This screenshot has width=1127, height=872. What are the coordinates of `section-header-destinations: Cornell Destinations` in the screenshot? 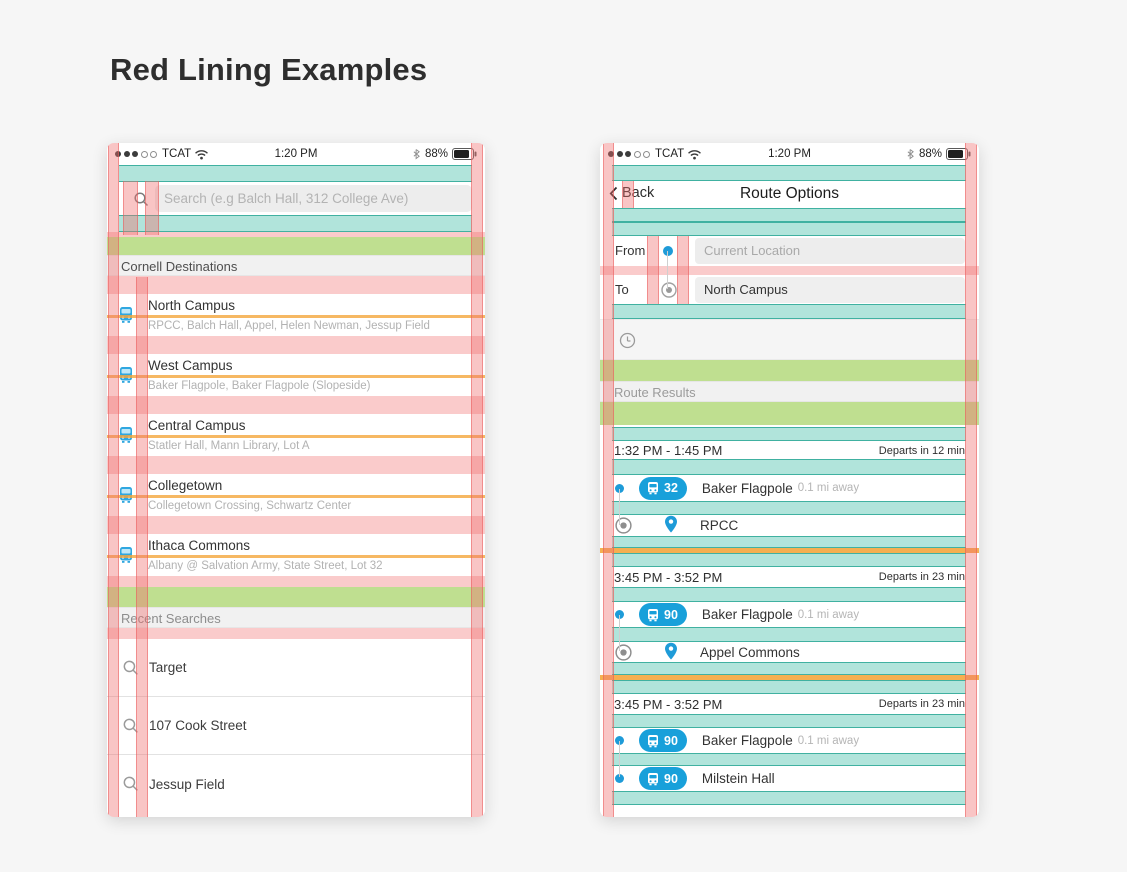 It's located at (296, 265).